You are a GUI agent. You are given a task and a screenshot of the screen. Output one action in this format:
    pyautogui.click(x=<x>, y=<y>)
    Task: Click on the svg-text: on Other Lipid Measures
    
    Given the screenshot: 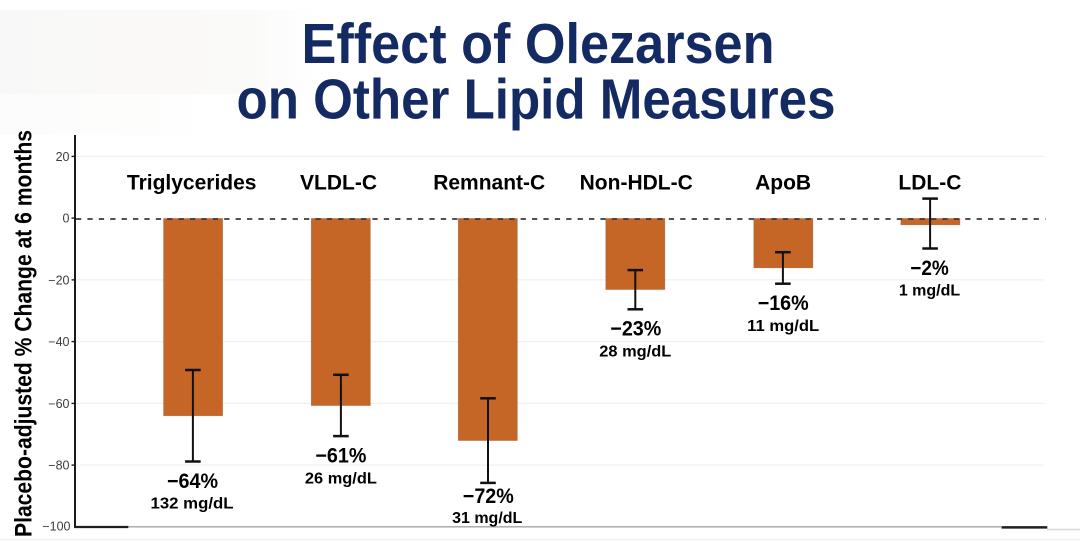 What is the action you would take?
    pyautogui.click(x=536, y=99)
    